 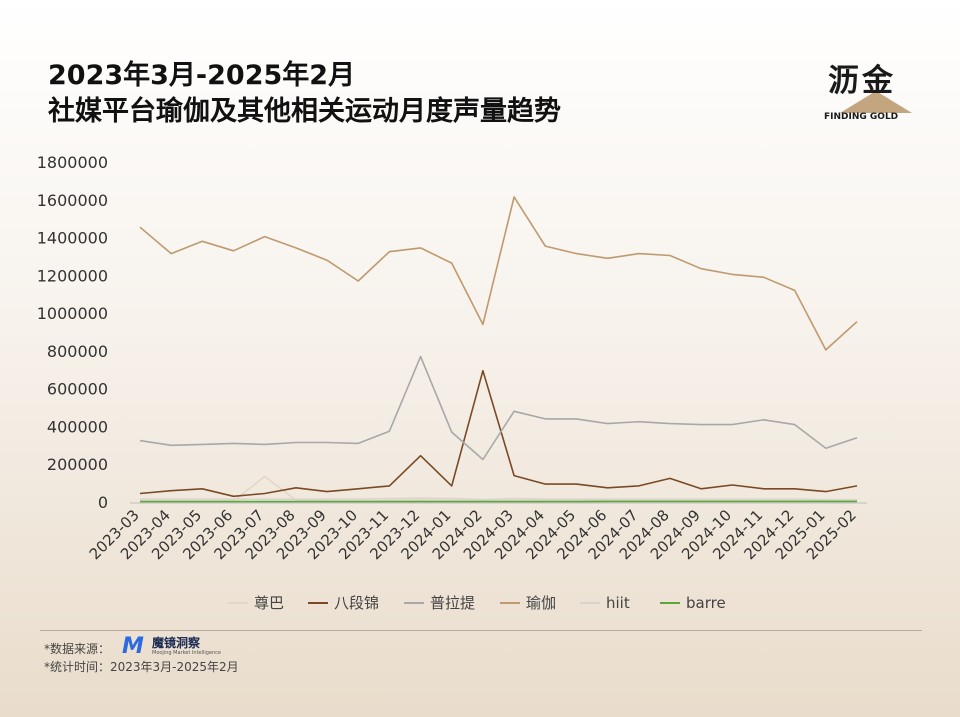 I want to click on y-tick-label: 1600000, so click(x=72, y=200).